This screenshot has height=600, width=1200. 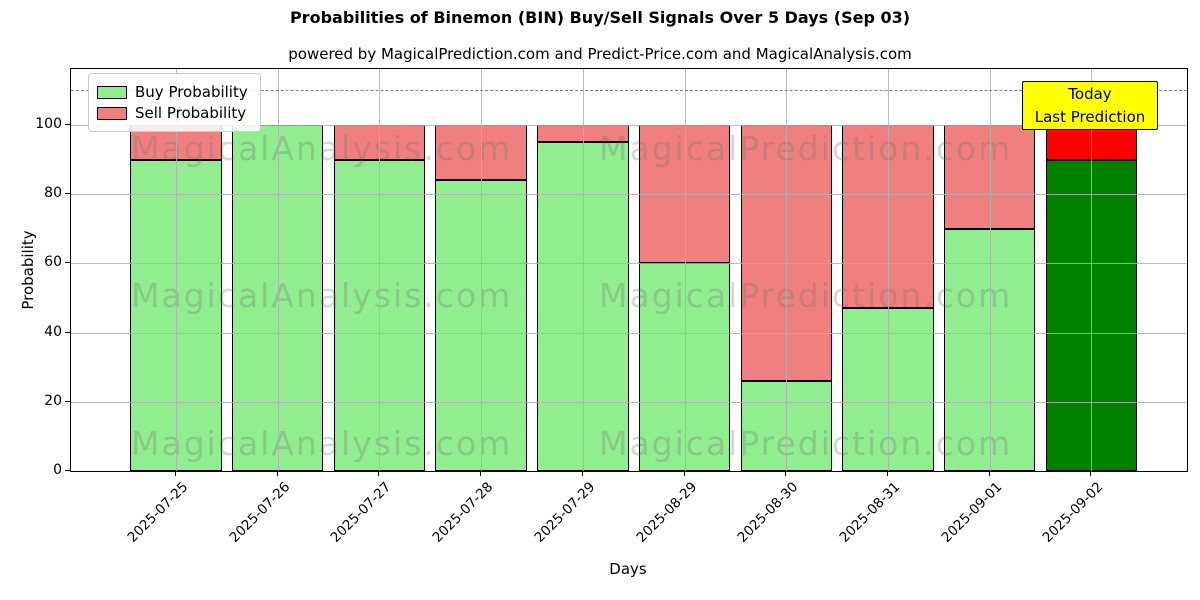 What do you see at coordinates (57, 470) in the screenshot?
I see `y-tick-label: 0` at bounding box center [57, 470].